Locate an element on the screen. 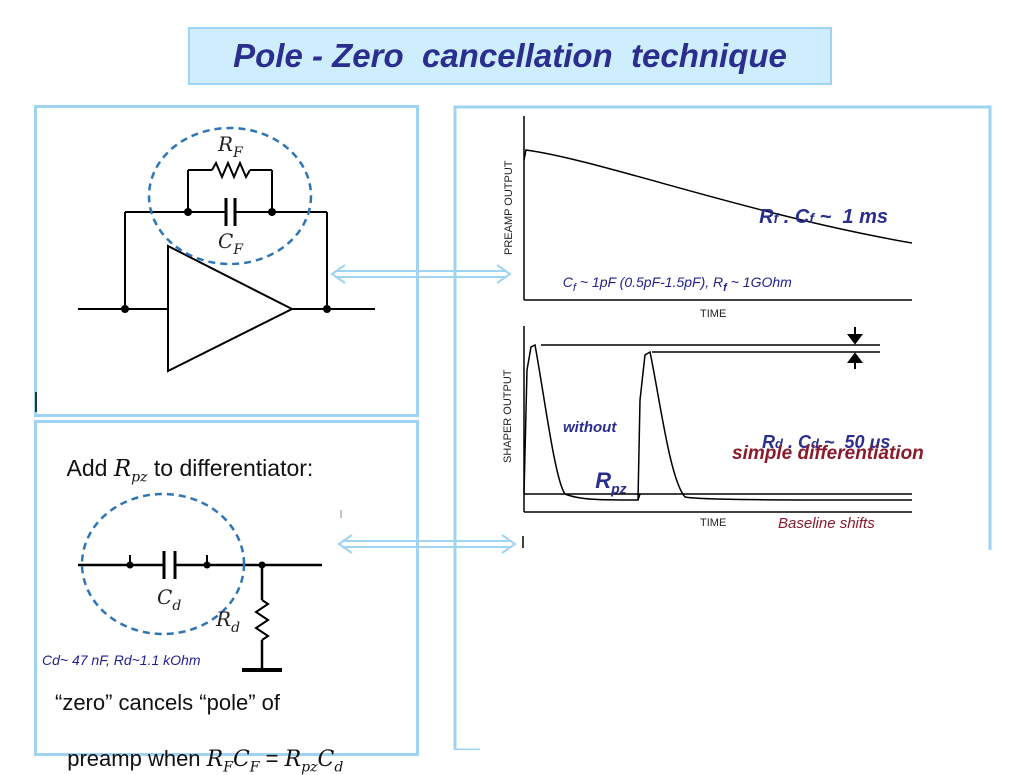 Image resolution: width=1024 pixels, height=775 pixels. shaper-plot is located at coordinates (718, 419).